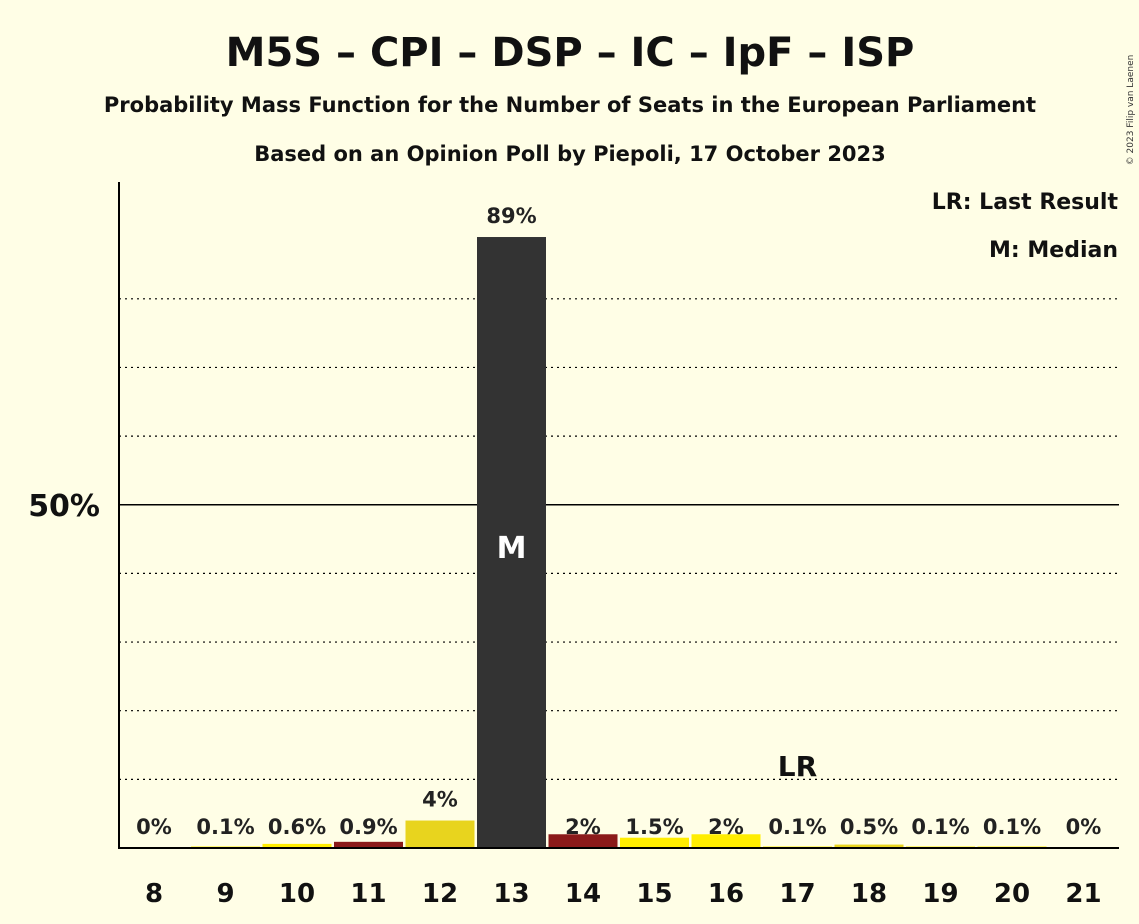 The image size is (1139, 924). Describe the element at coordinates (297, 894) in the screenshot. I see `x-tick-label: 10` at that location.